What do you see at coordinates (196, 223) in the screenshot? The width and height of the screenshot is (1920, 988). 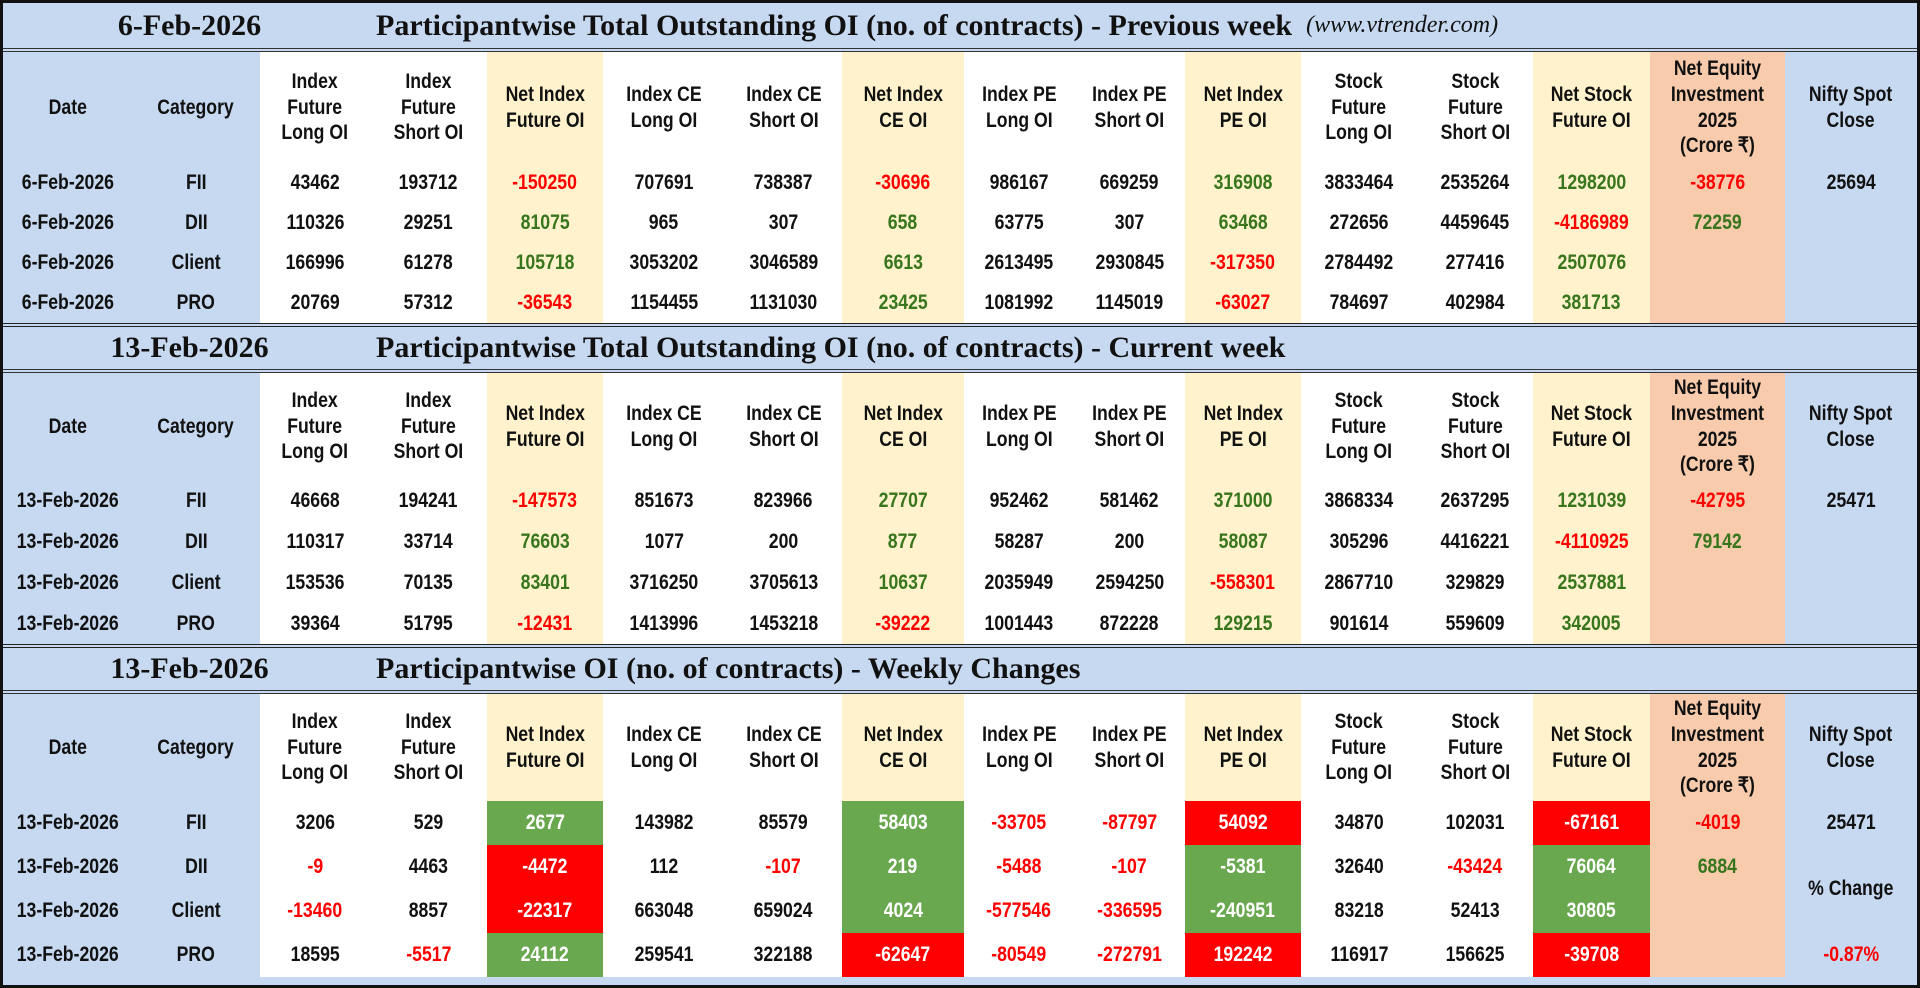 I see `cell-value: DII` at bounding box center [196, 223].